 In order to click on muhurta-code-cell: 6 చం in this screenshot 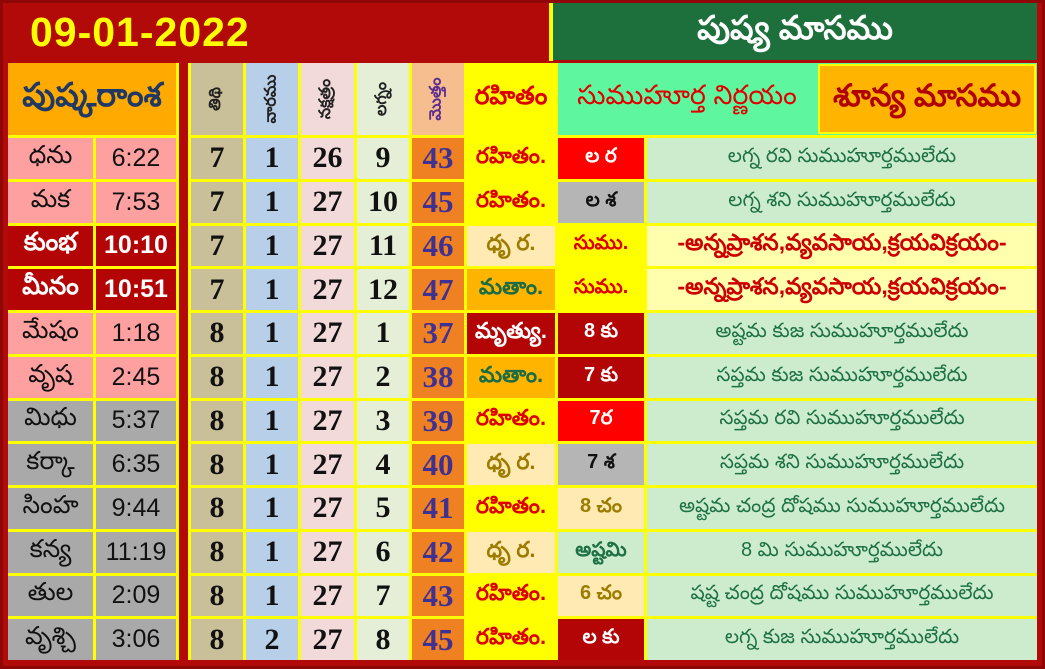, I will do `click(601, 596)`.